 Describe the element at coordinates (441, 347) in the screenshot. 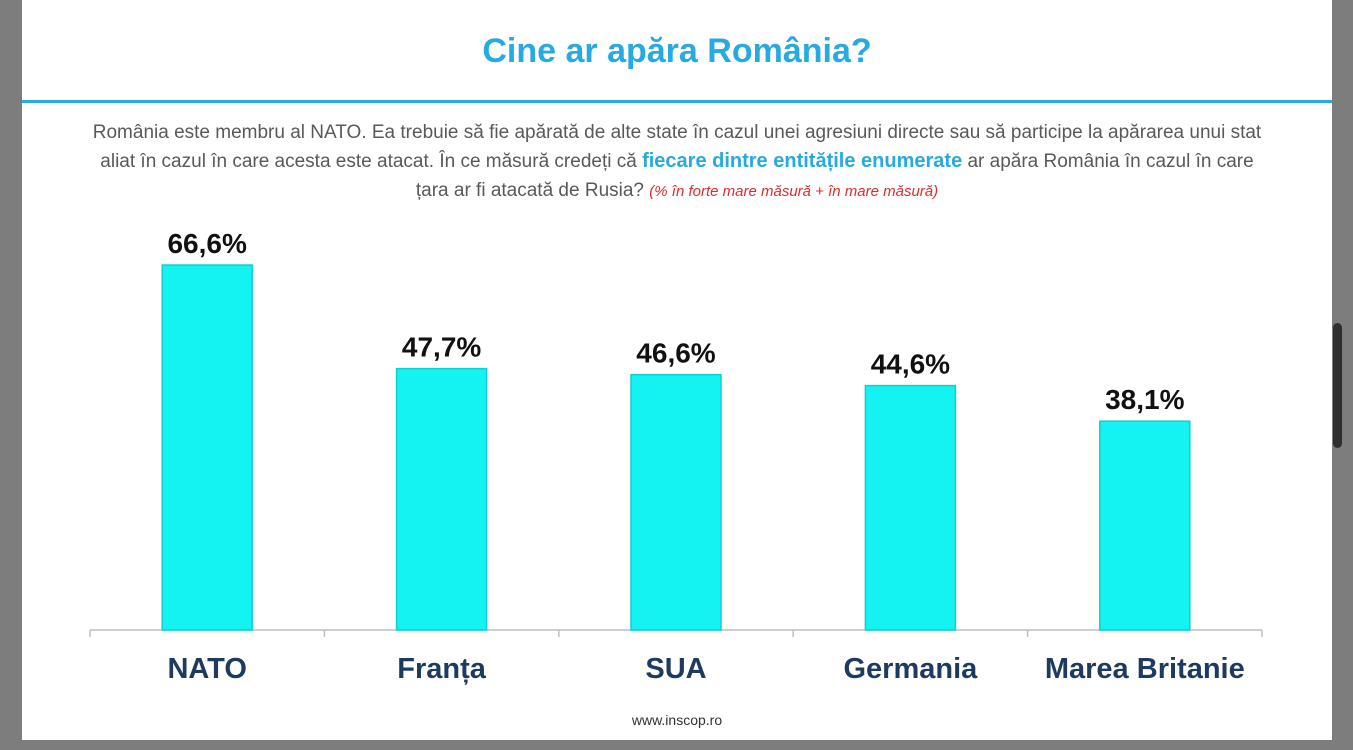

I see `data-label: 47,7%` at that location.